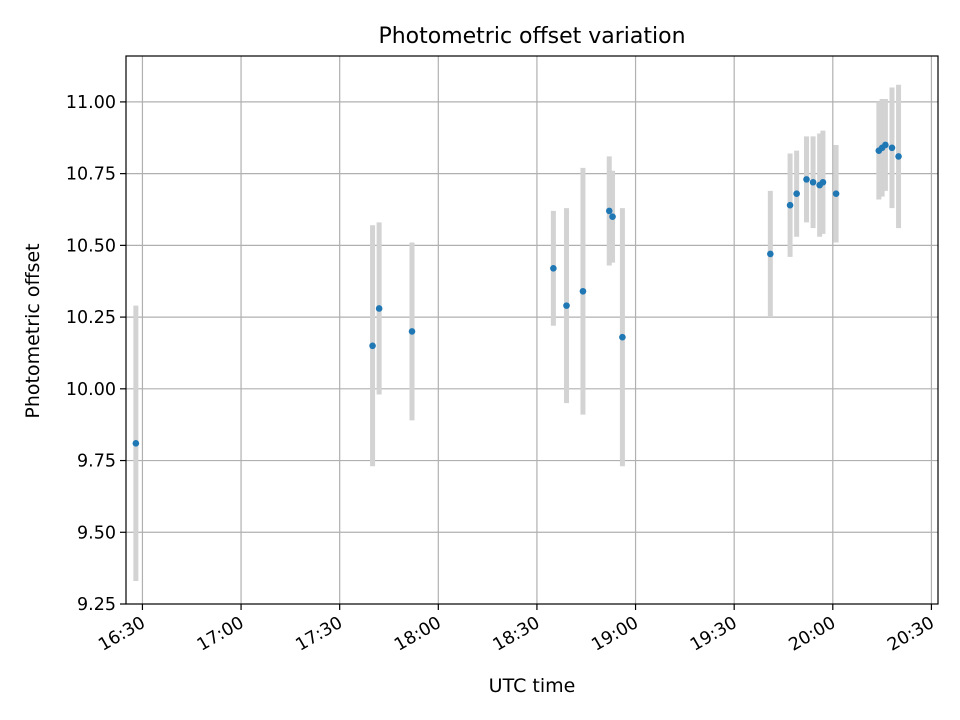  I want to click on y-tick-label: 9.75, so click(96, 462).